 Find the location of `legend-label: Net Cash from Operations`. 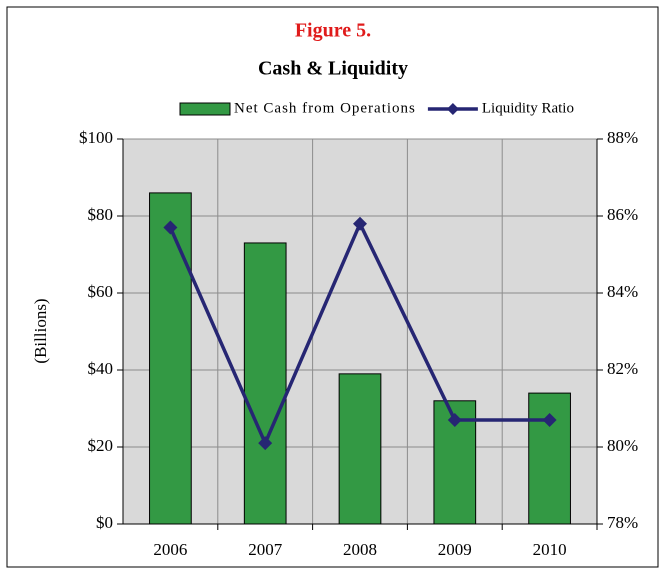

legend-label: Net Cash from Operations is located at coordinates (325, 108).